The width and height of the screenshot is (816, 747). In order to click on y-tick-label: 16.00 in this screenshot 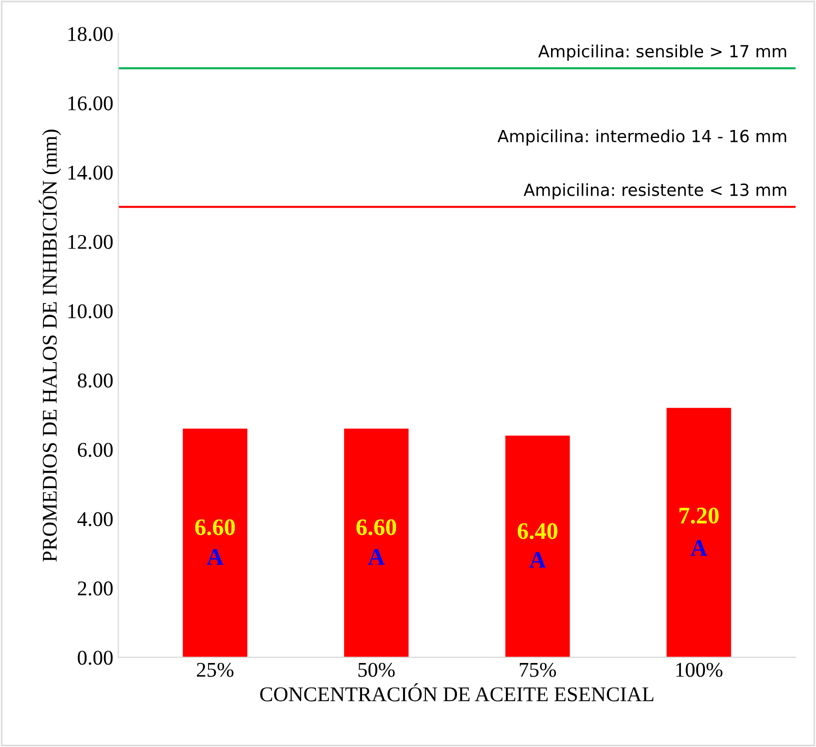, I will do `click(90, 103)`.